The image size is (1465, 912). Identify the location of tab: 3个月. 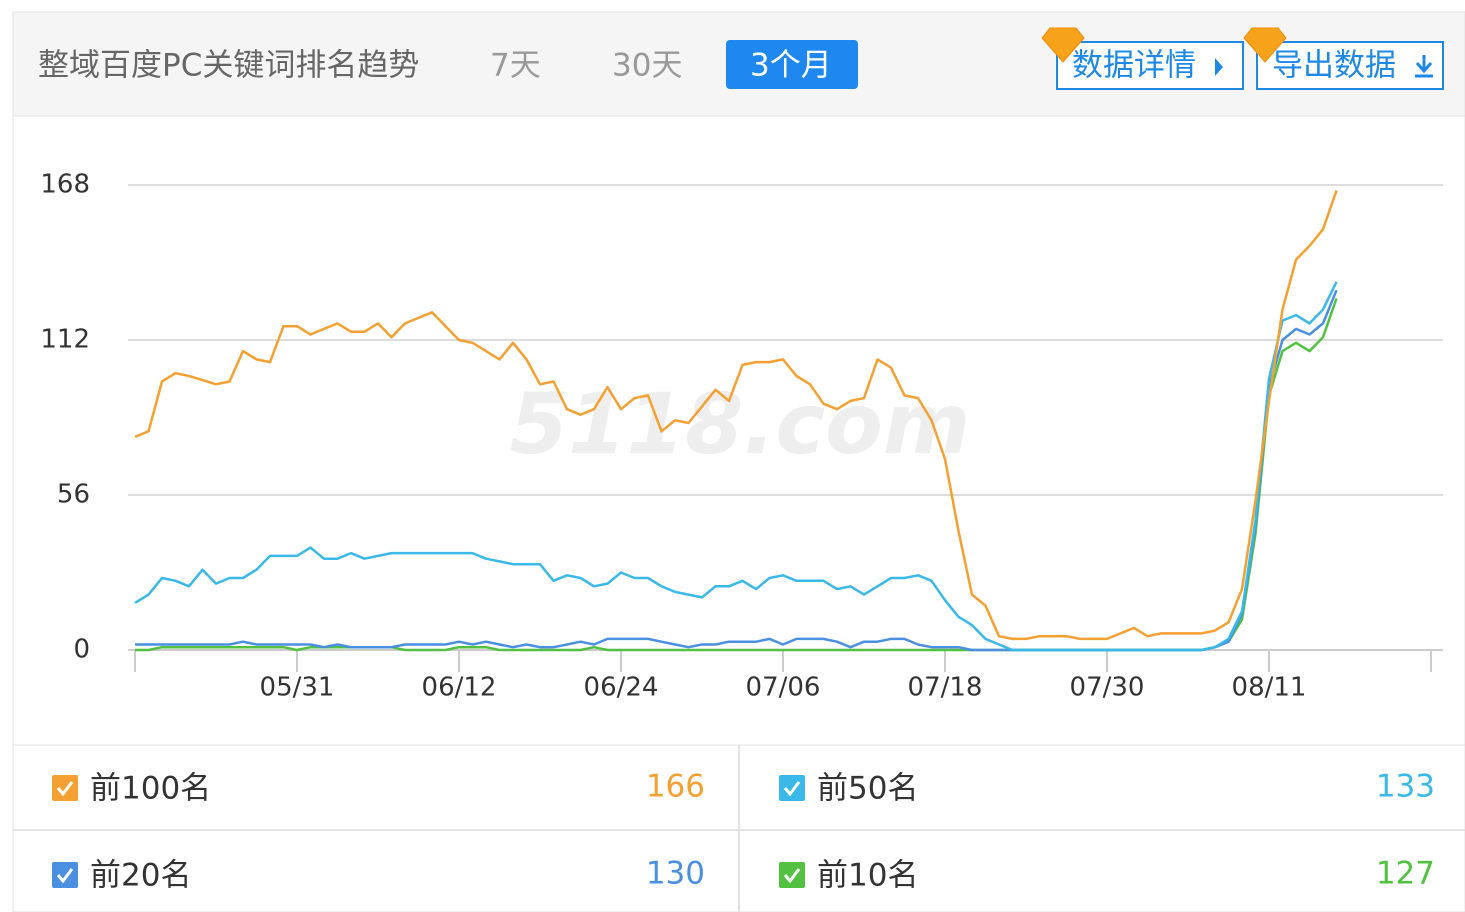
(791, 66).